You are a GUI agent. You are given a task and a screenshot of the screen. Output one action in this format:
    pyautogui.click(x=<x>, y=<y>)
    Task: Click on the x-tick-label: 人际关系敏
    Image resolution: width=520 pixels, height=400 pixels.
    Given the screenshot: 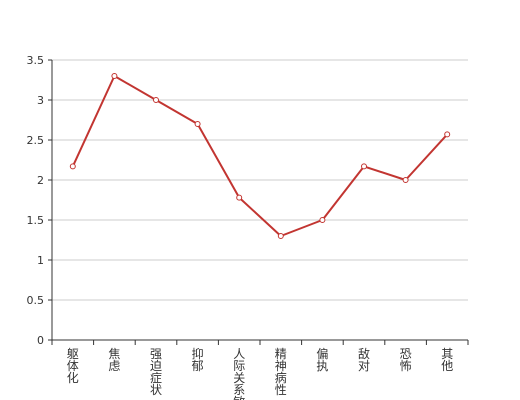 What is the action you would take?
    pyautogui.click(x=239, y=373)
    